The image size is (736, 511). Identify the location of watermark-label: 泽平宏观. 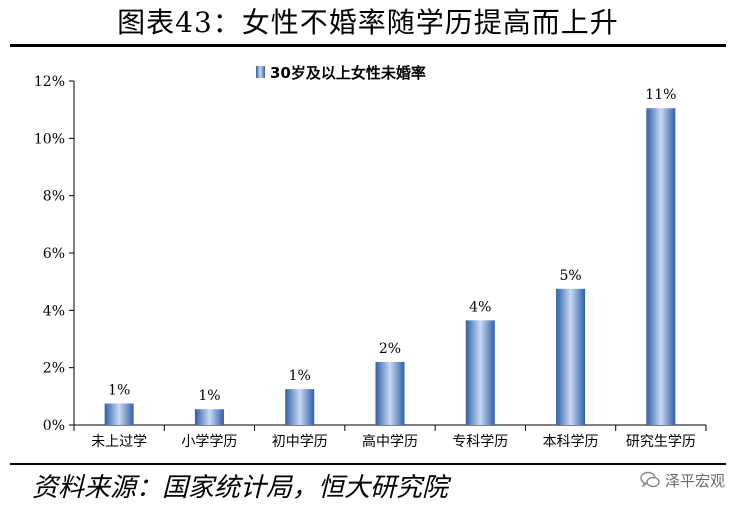
(695, 480).